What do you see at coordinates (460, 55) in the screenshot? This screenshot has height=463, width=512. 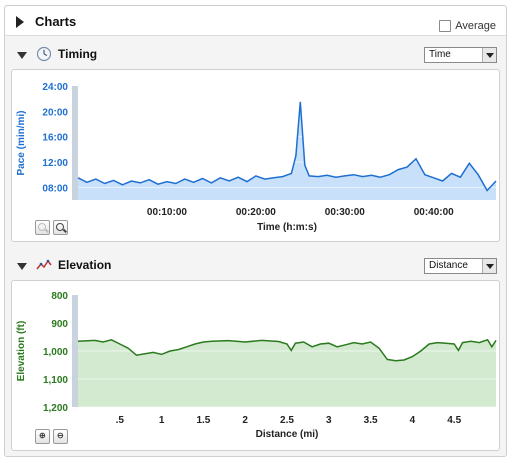 I see `timing-x-axis-select: Time` at bounding box center [460, 55].